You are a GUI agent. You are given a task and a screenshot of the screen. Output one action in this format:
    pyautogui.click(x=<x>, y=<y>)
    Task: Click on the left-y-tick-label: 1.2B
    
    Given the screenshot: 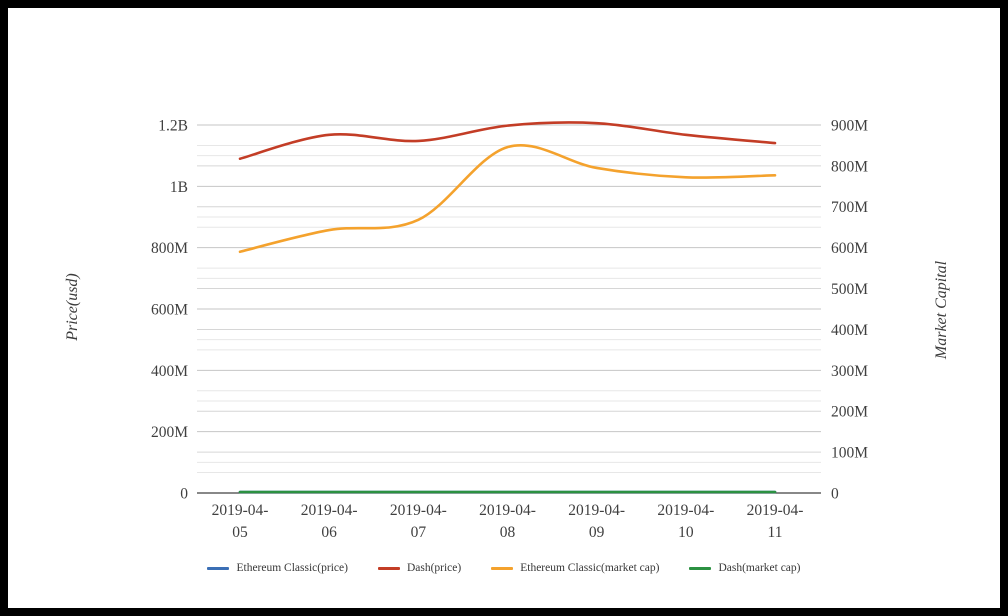 What is the action you would take?
    pyautogui.click(x=173, y=125)
    